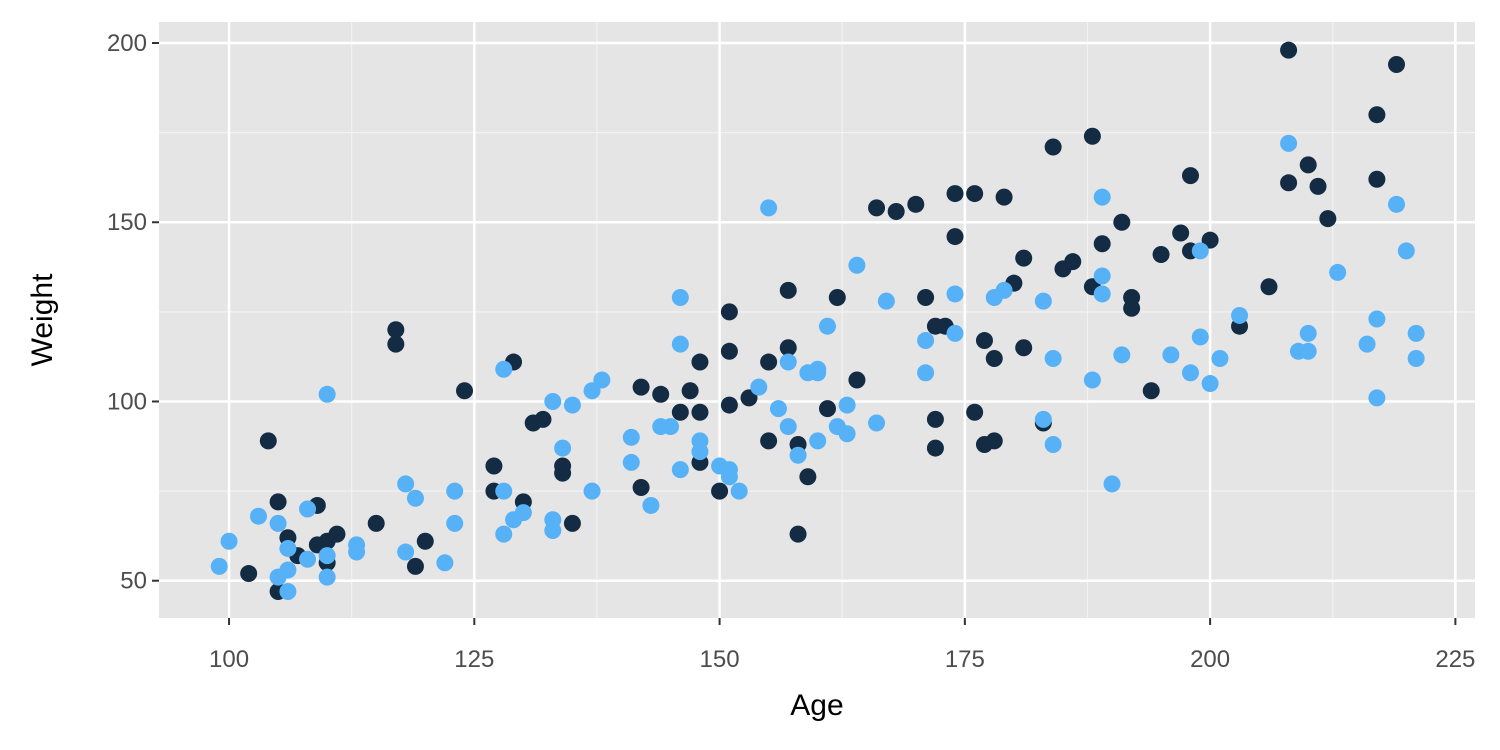 This screenshot has height=750, width=1500. What do you see at coordinates (965, 659) in the screenshot?
I see `x-tick-label: 175` at bounding box center [965, 659].